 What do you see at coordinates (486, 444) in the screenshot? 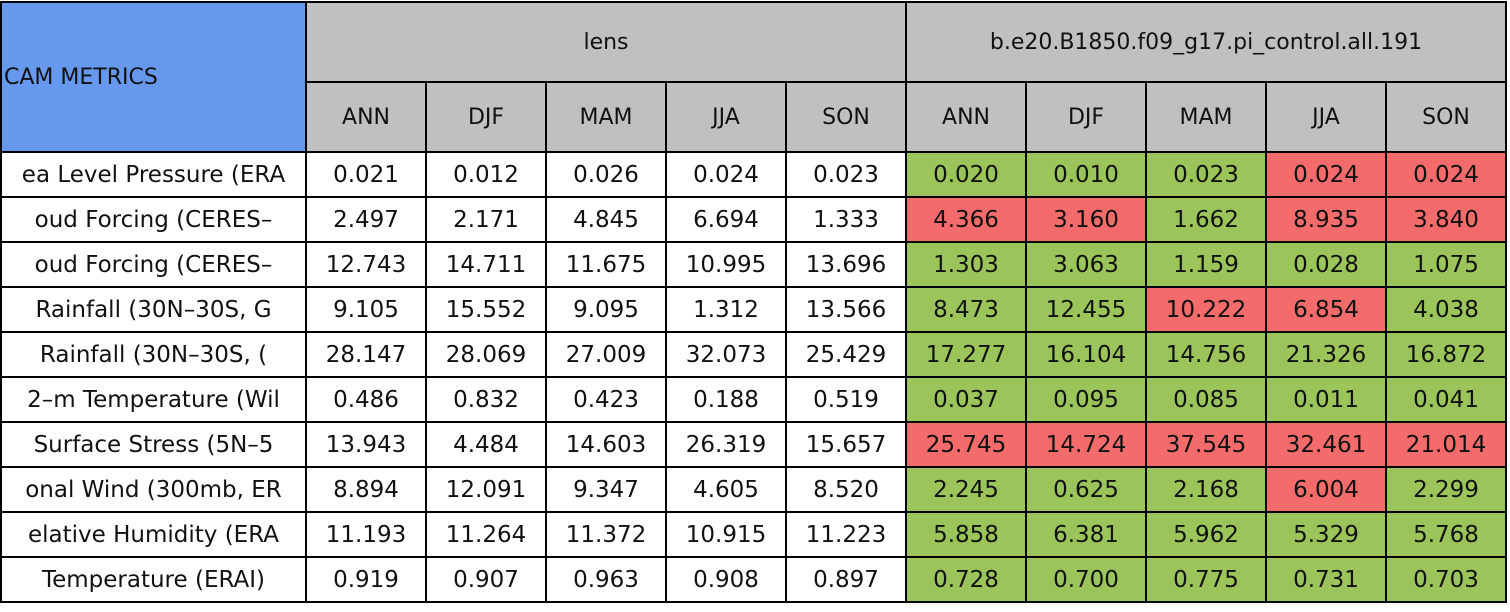
I see `lens-value: 4.484` at bounding box center [486, 444].